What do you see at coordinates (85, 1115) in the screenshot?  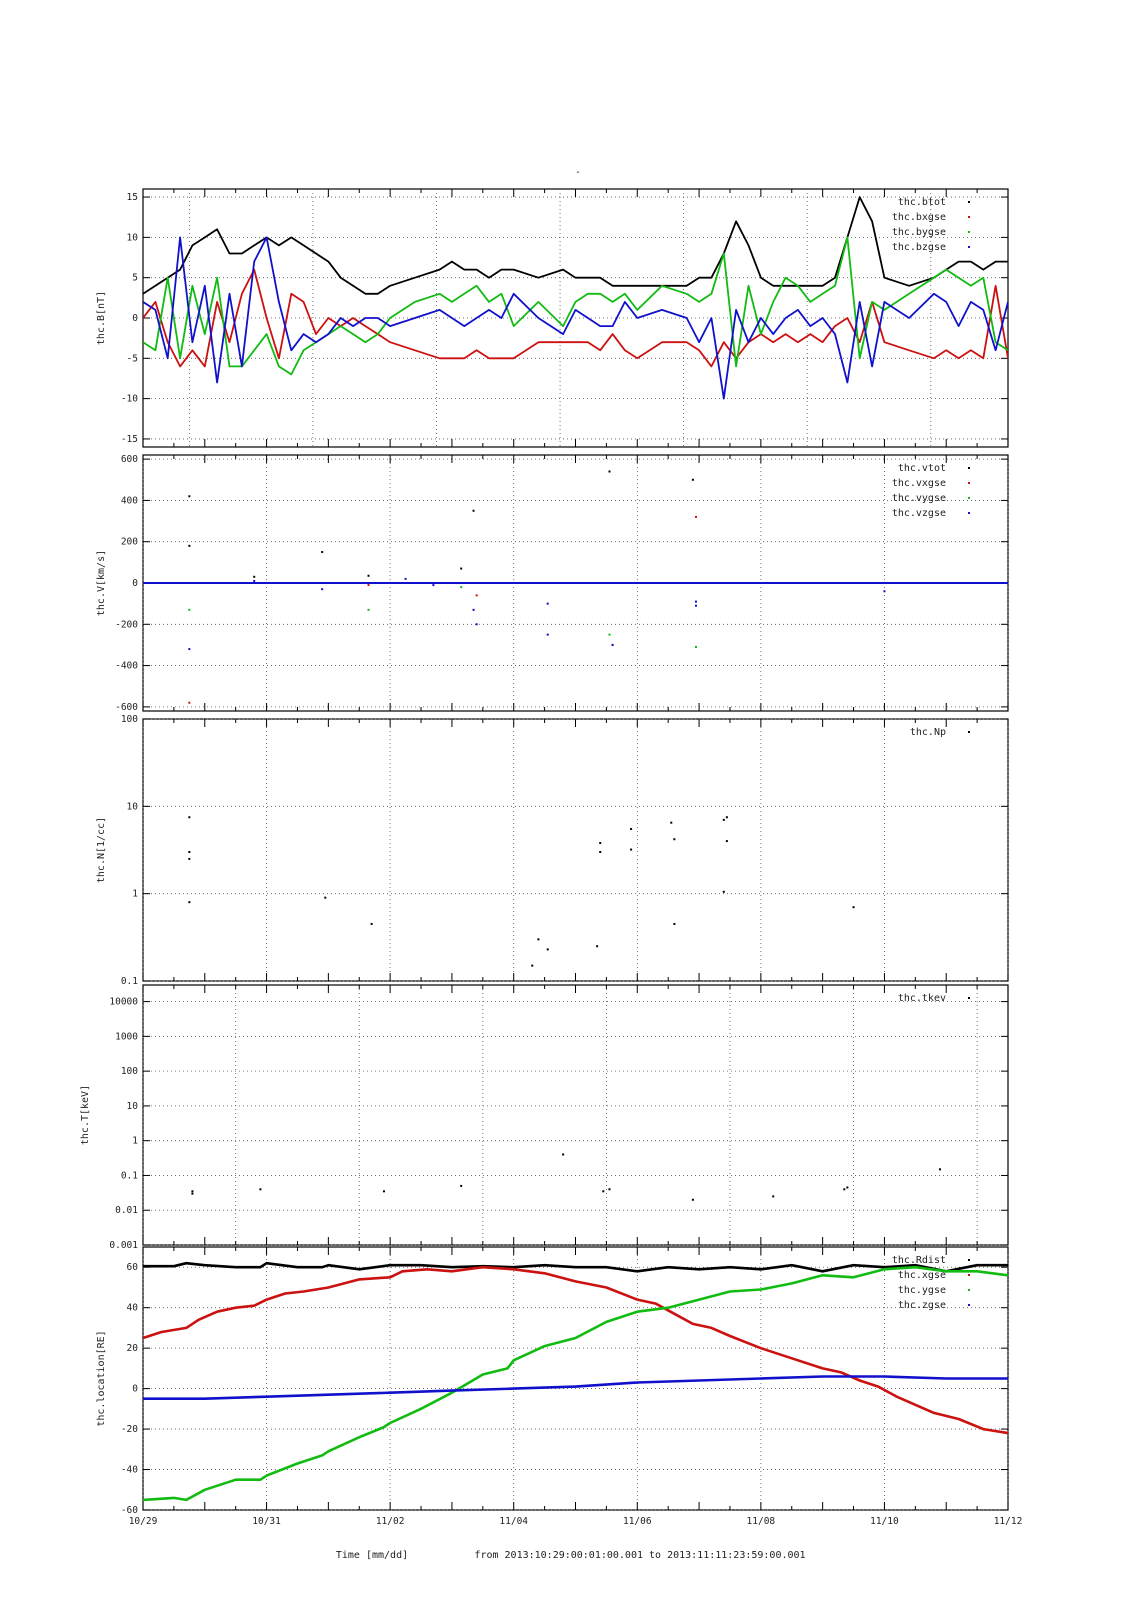 I see `y-axis-label: thc.T[keV]` at bounding box center [85, 1115].